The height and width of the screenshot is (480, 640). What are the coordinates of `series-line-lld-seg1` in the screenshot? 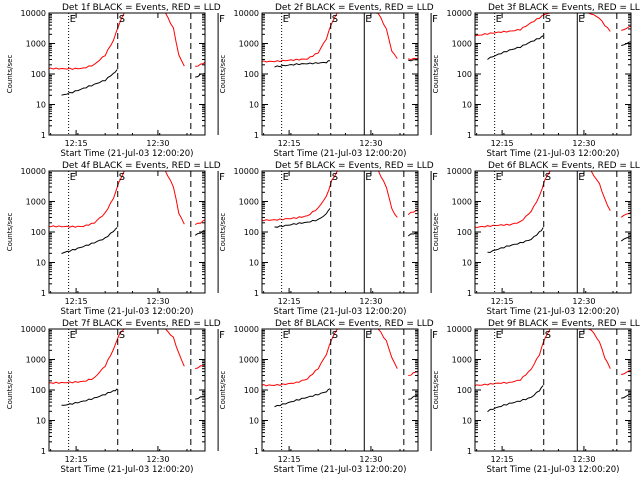 It's located at (200, 366).